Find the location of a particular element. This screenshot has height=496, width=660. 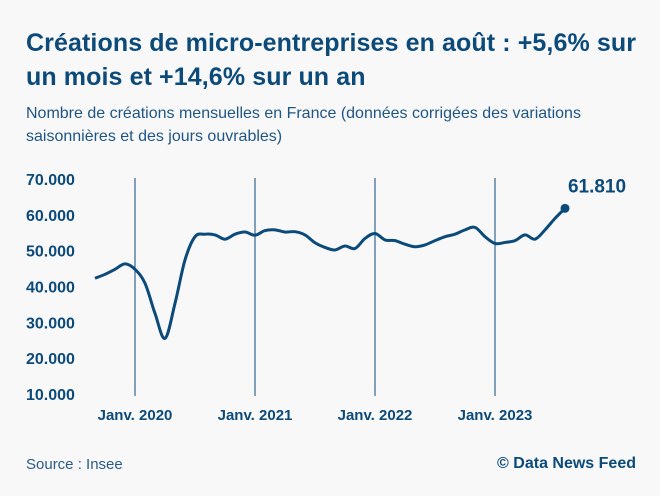

source-note: Source : Insee is located at coordinates (74, 464).